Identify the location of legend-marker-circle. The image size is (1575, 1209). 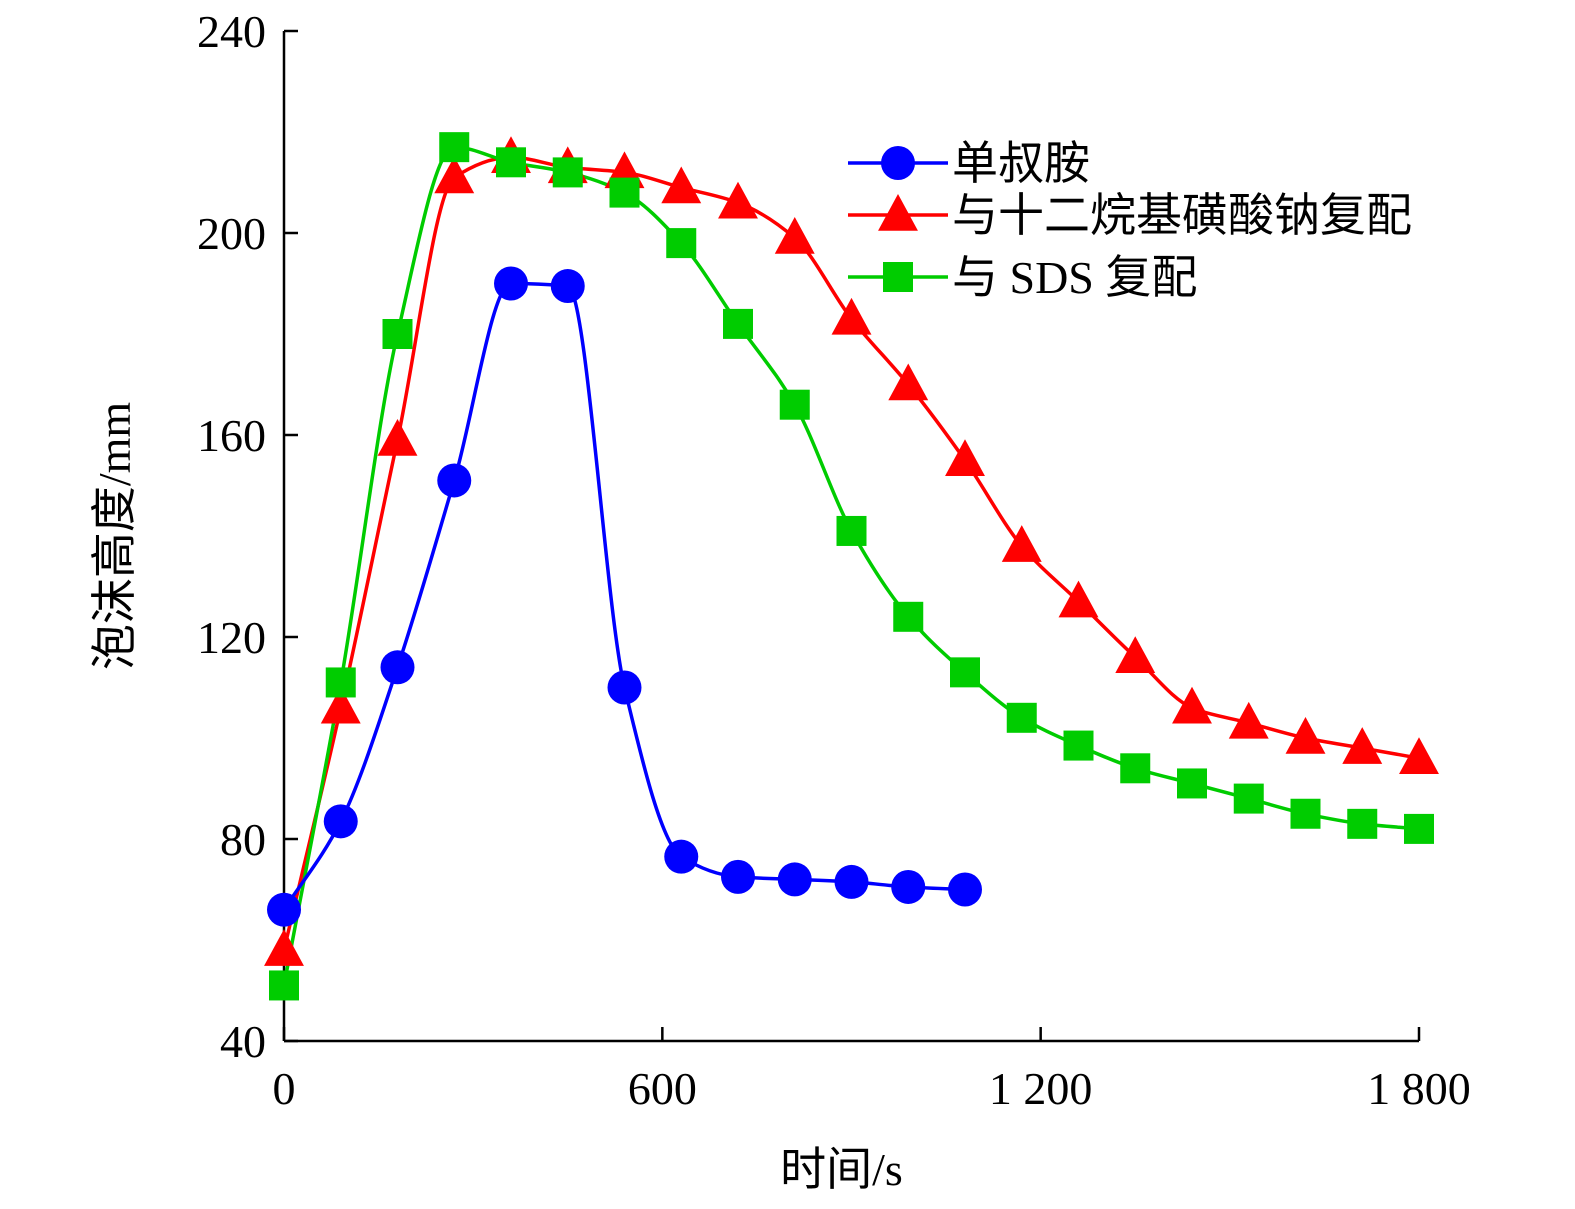
(898, 163).